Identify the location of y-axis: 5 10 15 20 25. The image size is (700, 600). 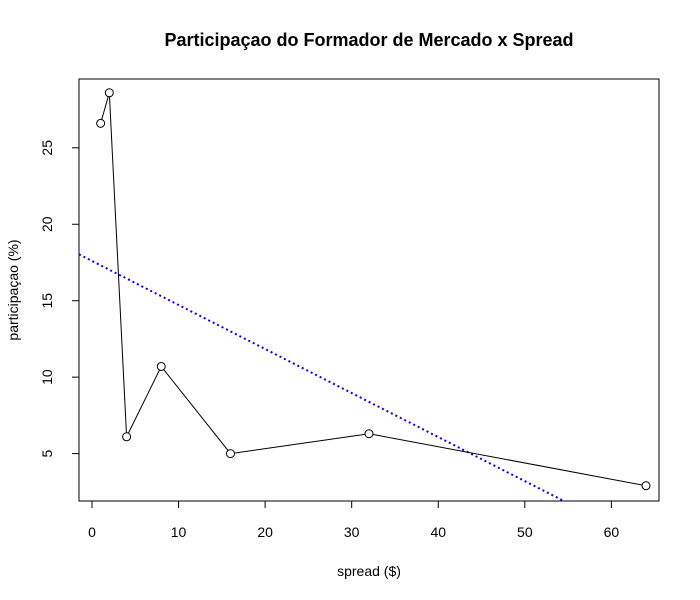
(59, 299).